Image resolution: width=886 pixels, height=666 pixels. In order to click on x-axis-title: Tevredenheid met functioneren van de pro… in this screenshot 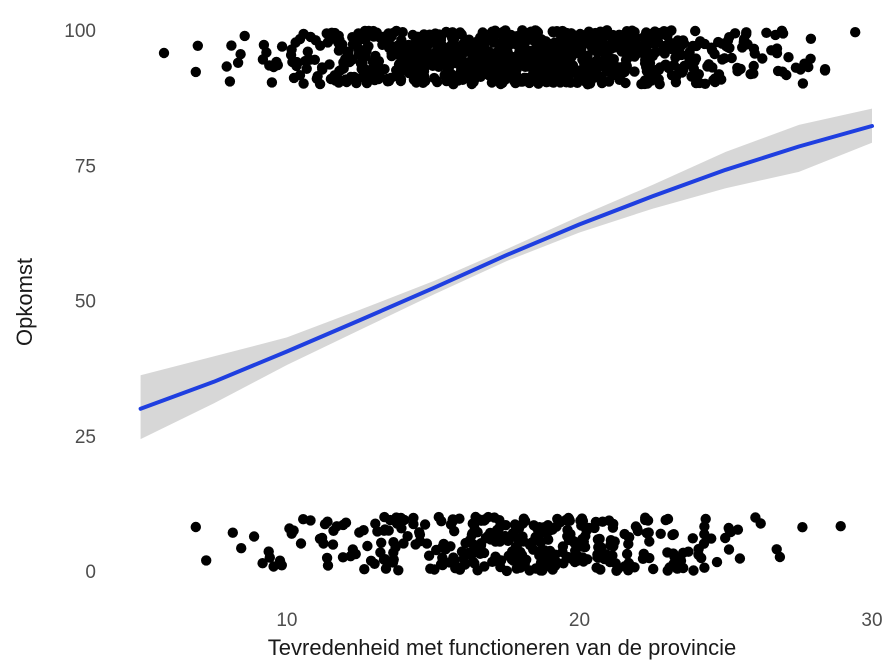, I will do `click(502, 647)`.